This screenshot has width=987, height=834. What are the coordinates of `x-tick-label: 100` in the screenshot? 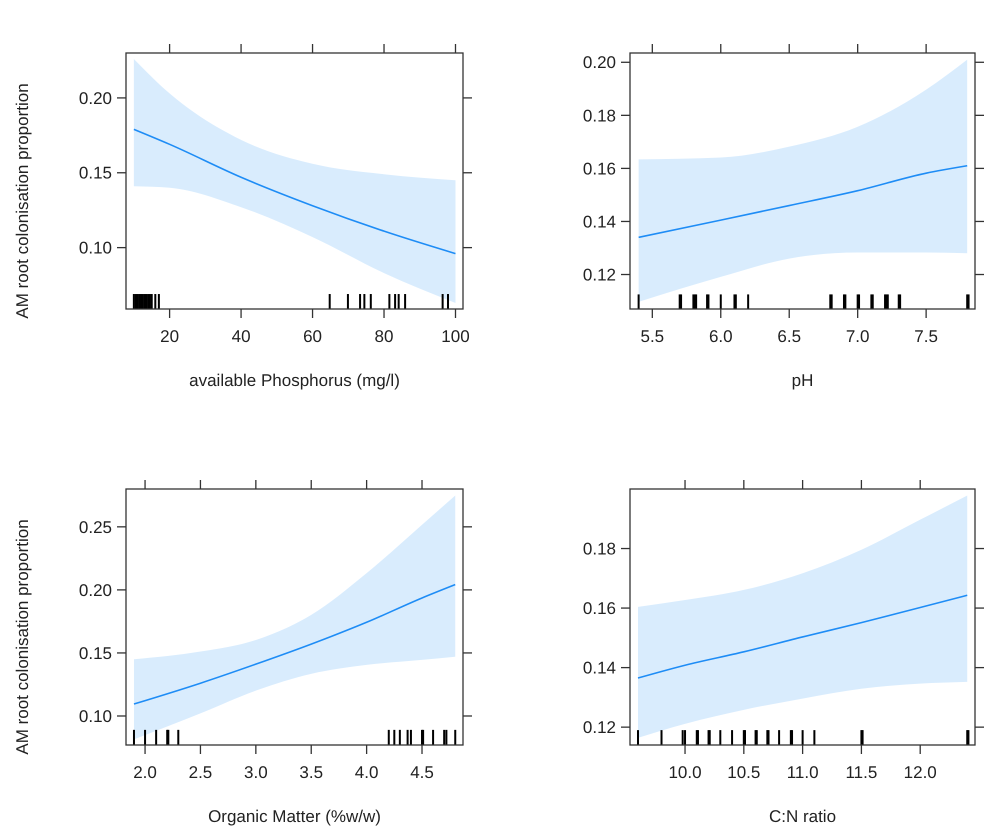 It's located at (455, 336).